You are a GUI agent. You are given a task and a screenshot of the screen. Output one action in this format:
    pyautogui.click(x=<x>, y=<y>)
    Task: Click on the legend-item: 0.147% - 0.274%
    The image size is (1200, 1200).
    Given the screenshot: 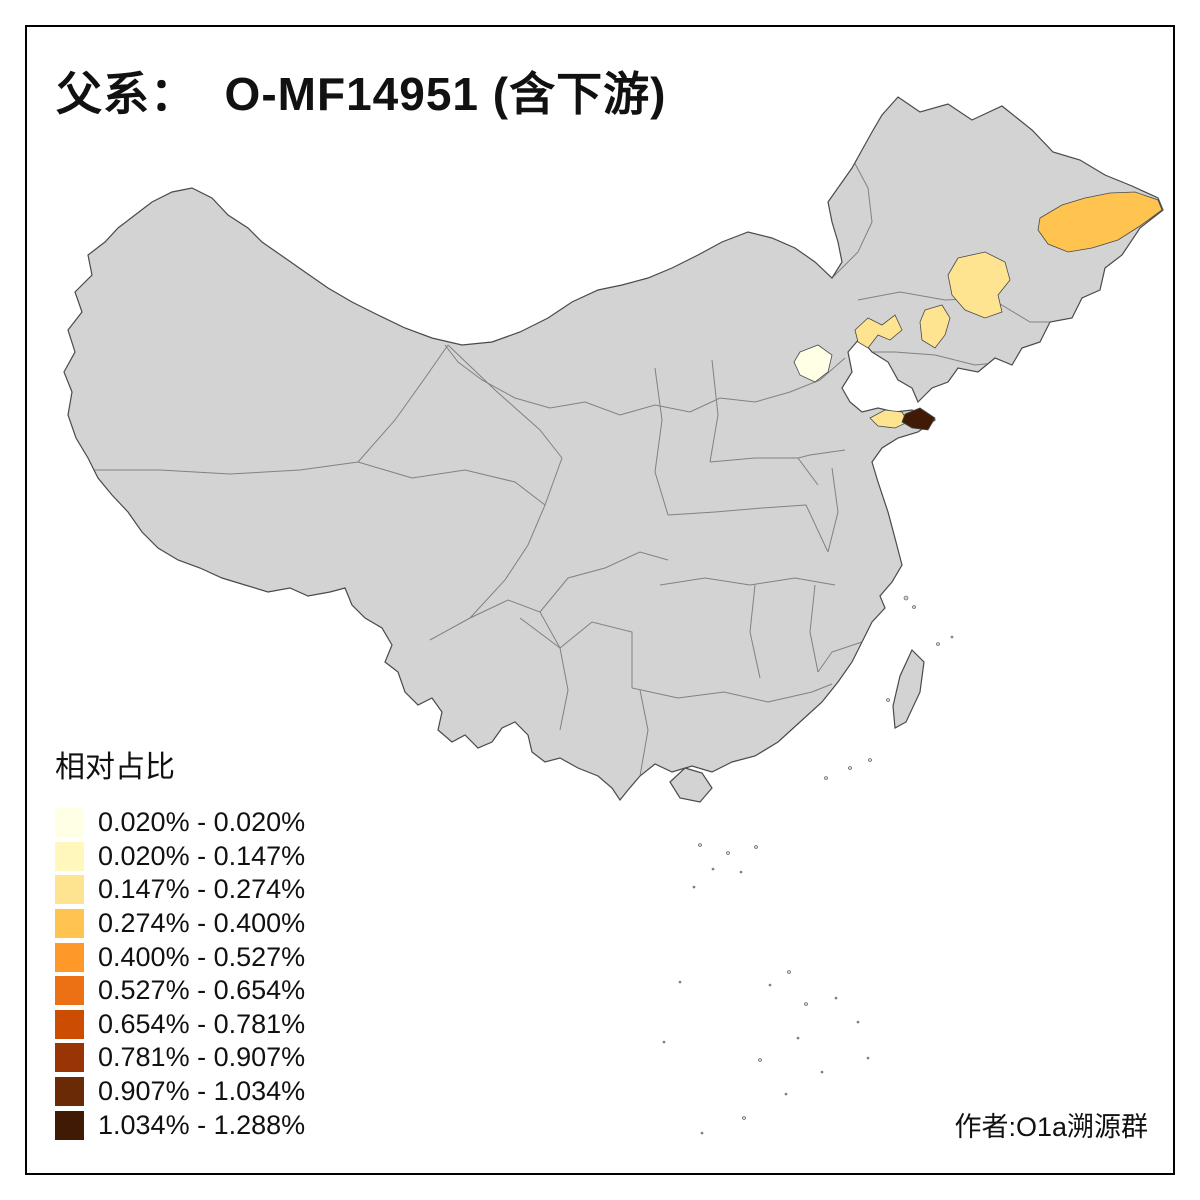 What is the action you would take?
    pyautogui.click(x=180, y=890)
    